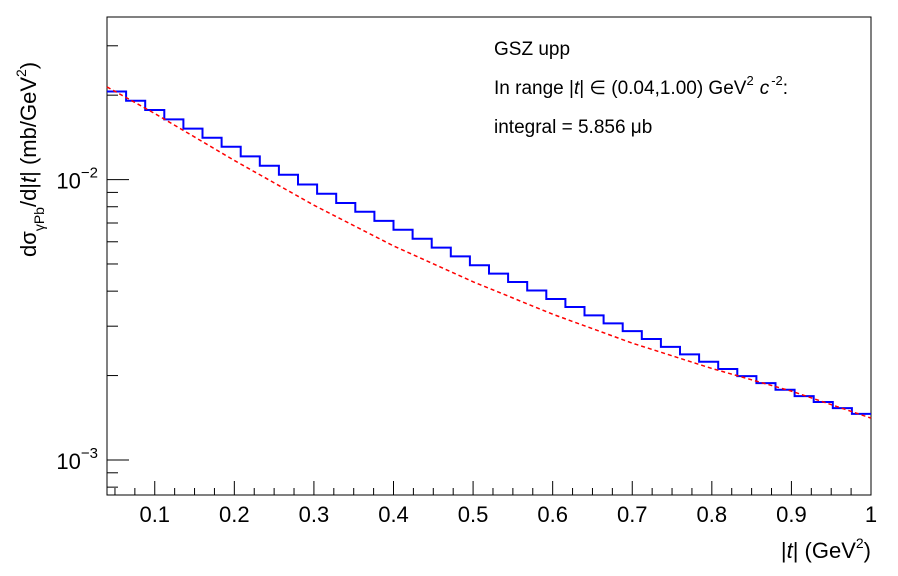  I want to click on x-tick-label: 1, so click(871, 514).